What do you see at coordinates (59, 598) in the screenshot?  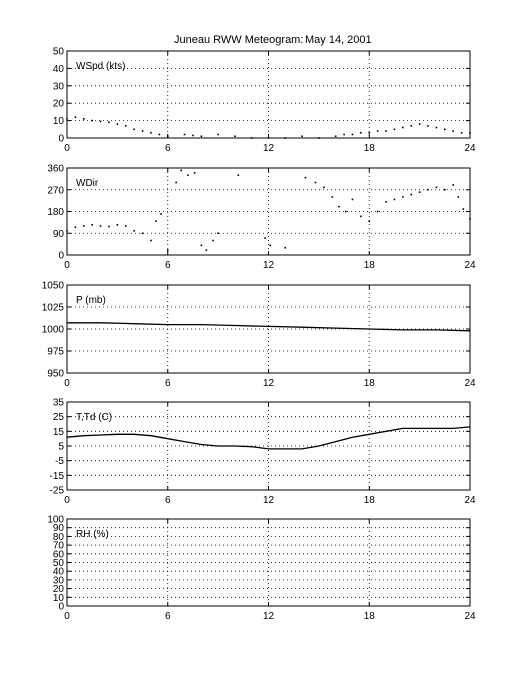 I see `humidity-ytick-label: 10` at bounding box center [59, 598].